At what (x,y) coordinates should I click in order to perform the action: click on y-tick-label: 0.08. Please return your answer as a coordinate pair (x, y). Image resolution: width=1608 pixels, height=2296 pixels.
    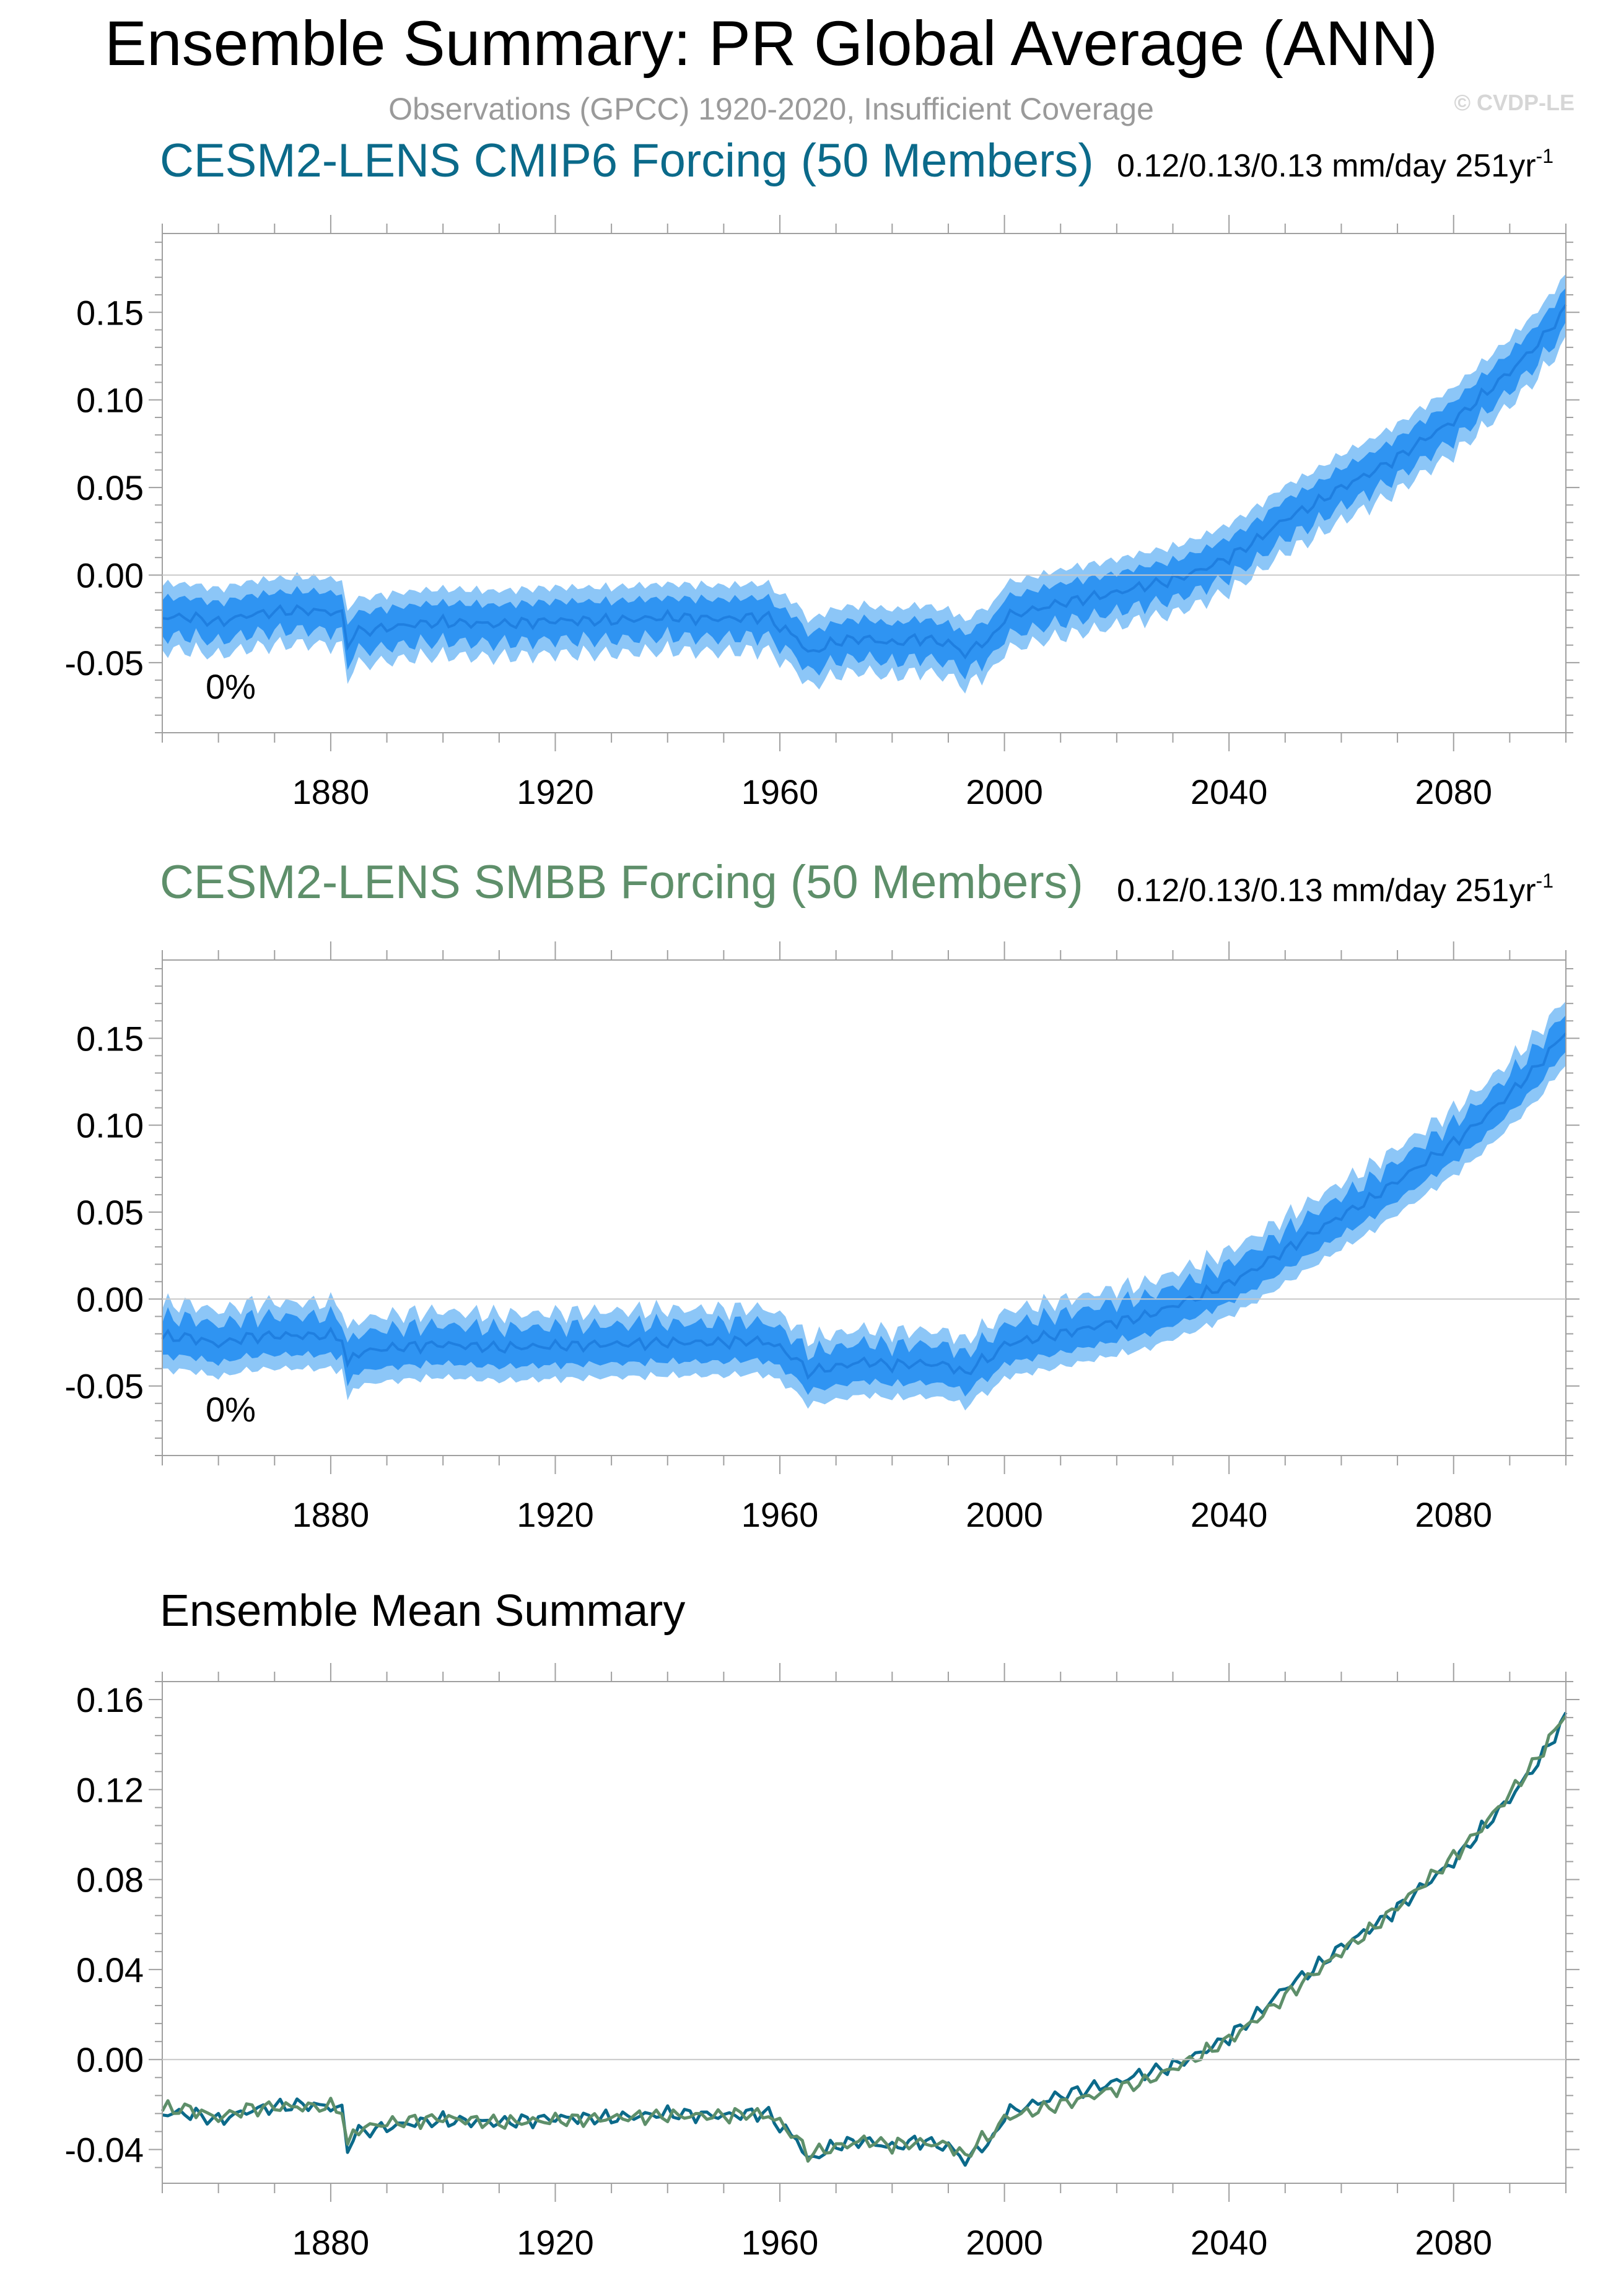
    Looking at the image, I should click on (110, 1880).